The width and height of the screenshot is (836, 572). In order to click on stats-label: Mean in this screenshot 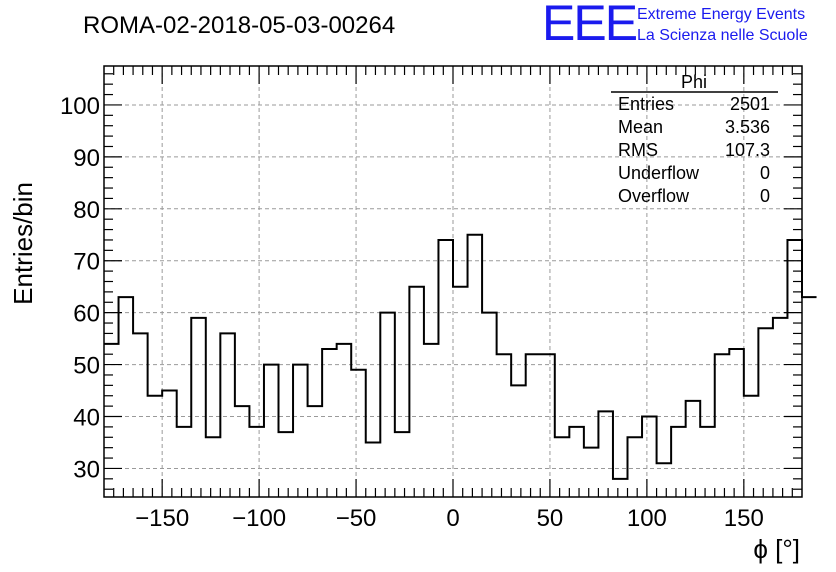, I will do `click(640, 127)`.